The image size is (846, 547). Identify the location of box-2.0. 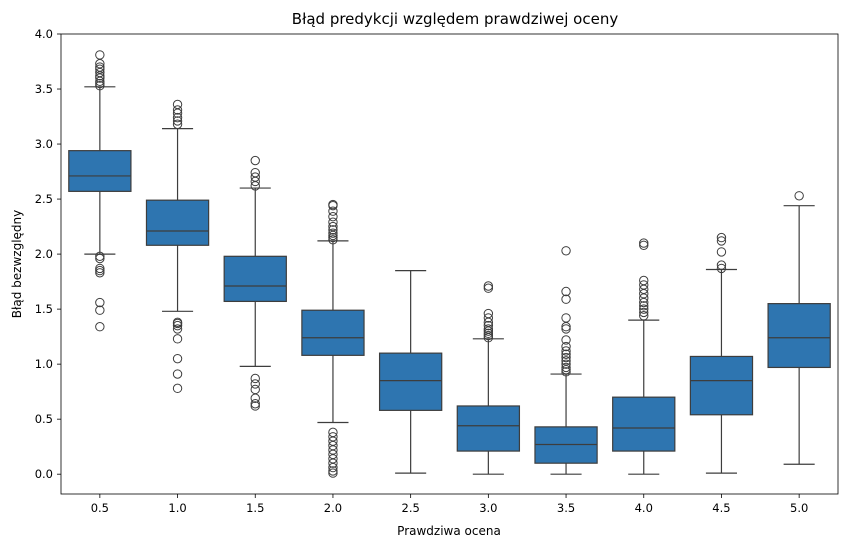
(333, 338).